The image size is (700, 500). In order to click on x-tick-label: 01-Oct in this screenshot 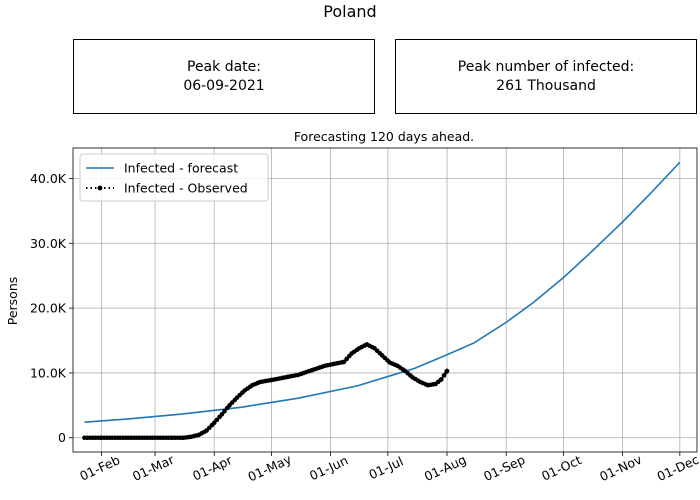, I will do `click(561, 468)`.